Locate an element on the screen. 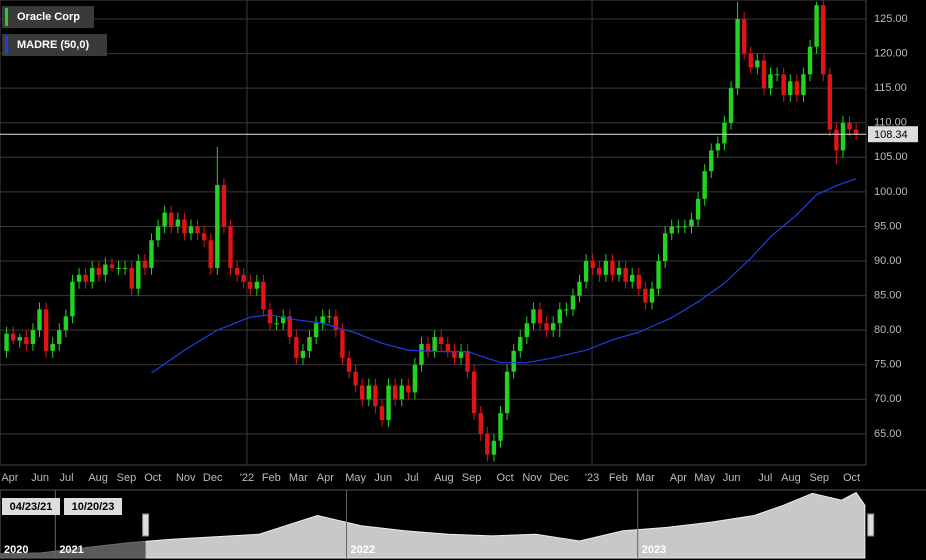 This screenshot has width=926, height=560. last-price-label: 108.34 is located at coordinates (891, 135).